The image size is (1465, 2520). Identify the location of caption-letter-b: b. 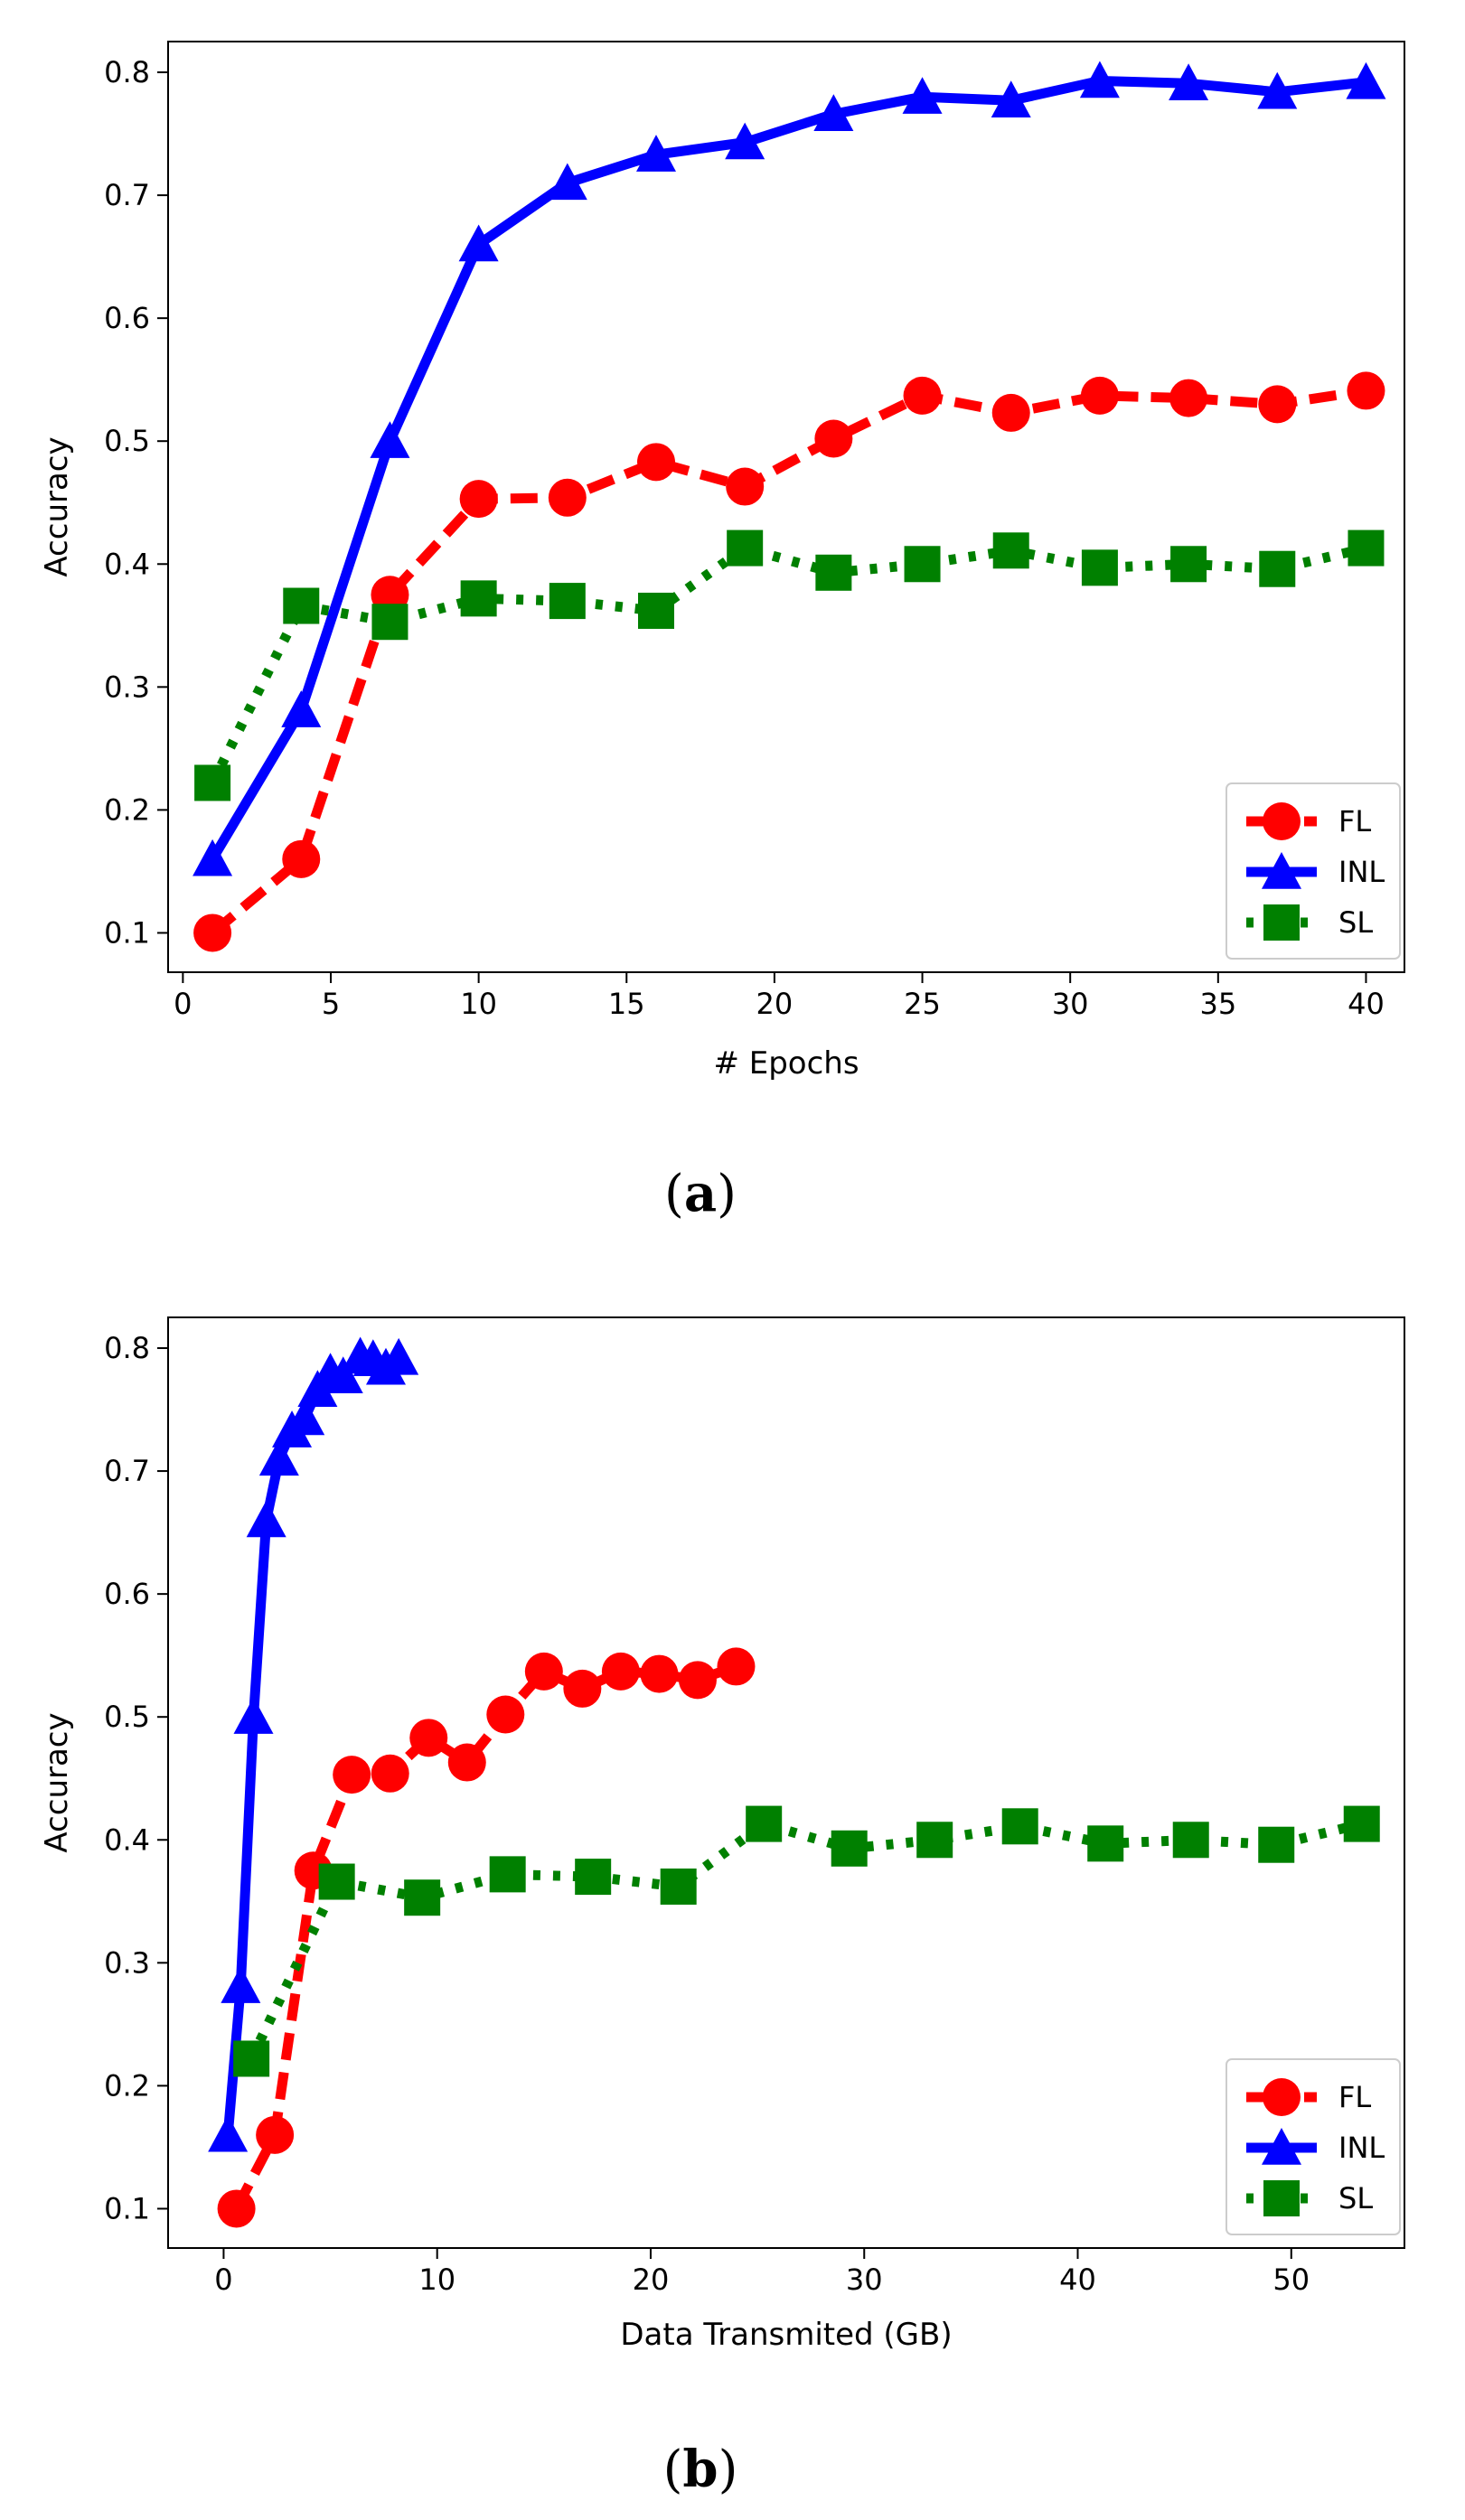
(700, 2470).